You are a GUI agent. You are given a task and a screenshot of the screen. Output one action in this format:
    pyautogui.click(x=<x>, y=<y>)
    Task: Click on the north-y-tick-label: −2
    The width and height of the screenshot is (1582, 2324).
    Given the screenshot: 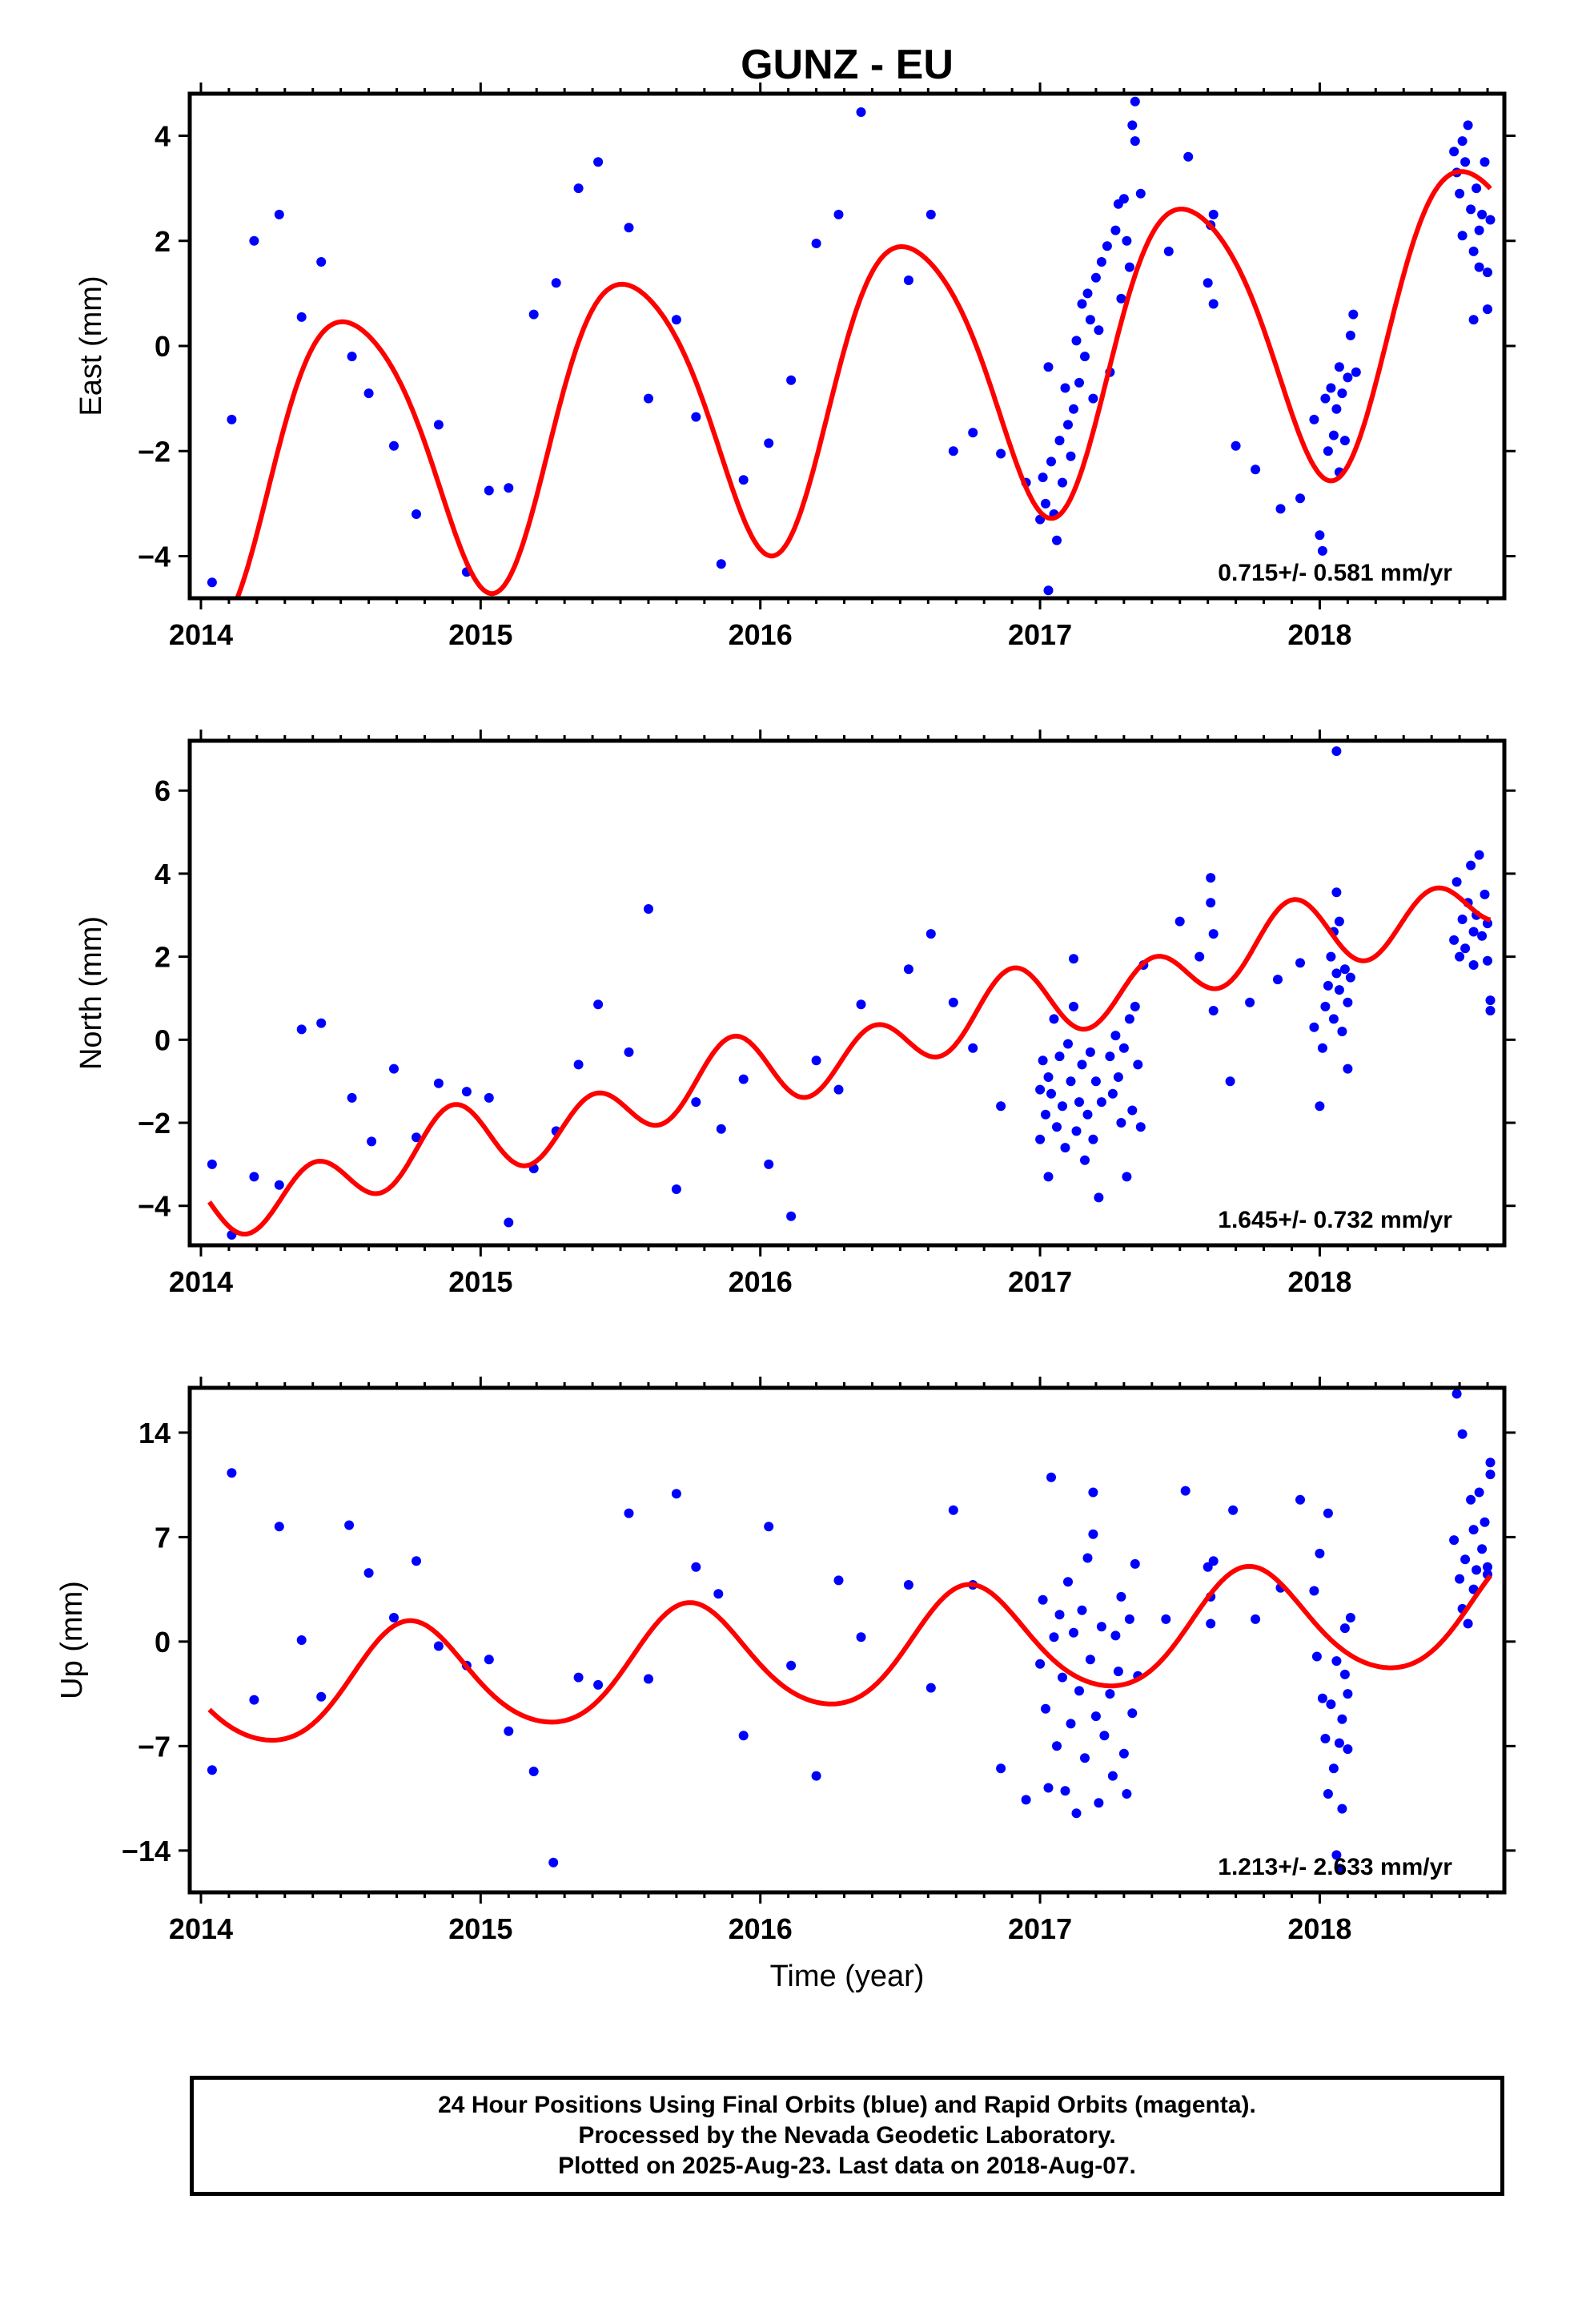 What is the action you would take?
    pyautogui.click(x=154, y=1123)
    